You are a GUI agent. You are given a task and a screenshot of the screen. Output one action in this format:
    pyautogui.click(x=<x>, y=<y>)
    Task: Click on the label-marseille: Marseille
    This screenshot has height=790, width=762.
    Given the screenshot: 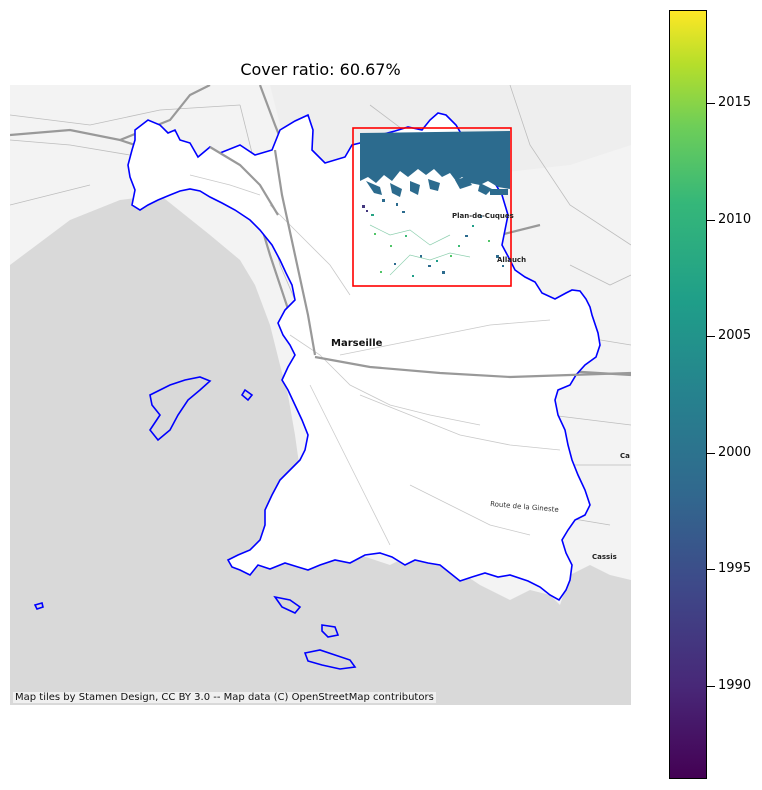 What is the action you would take?
    pyautogui.click(x=357, y=343)
    